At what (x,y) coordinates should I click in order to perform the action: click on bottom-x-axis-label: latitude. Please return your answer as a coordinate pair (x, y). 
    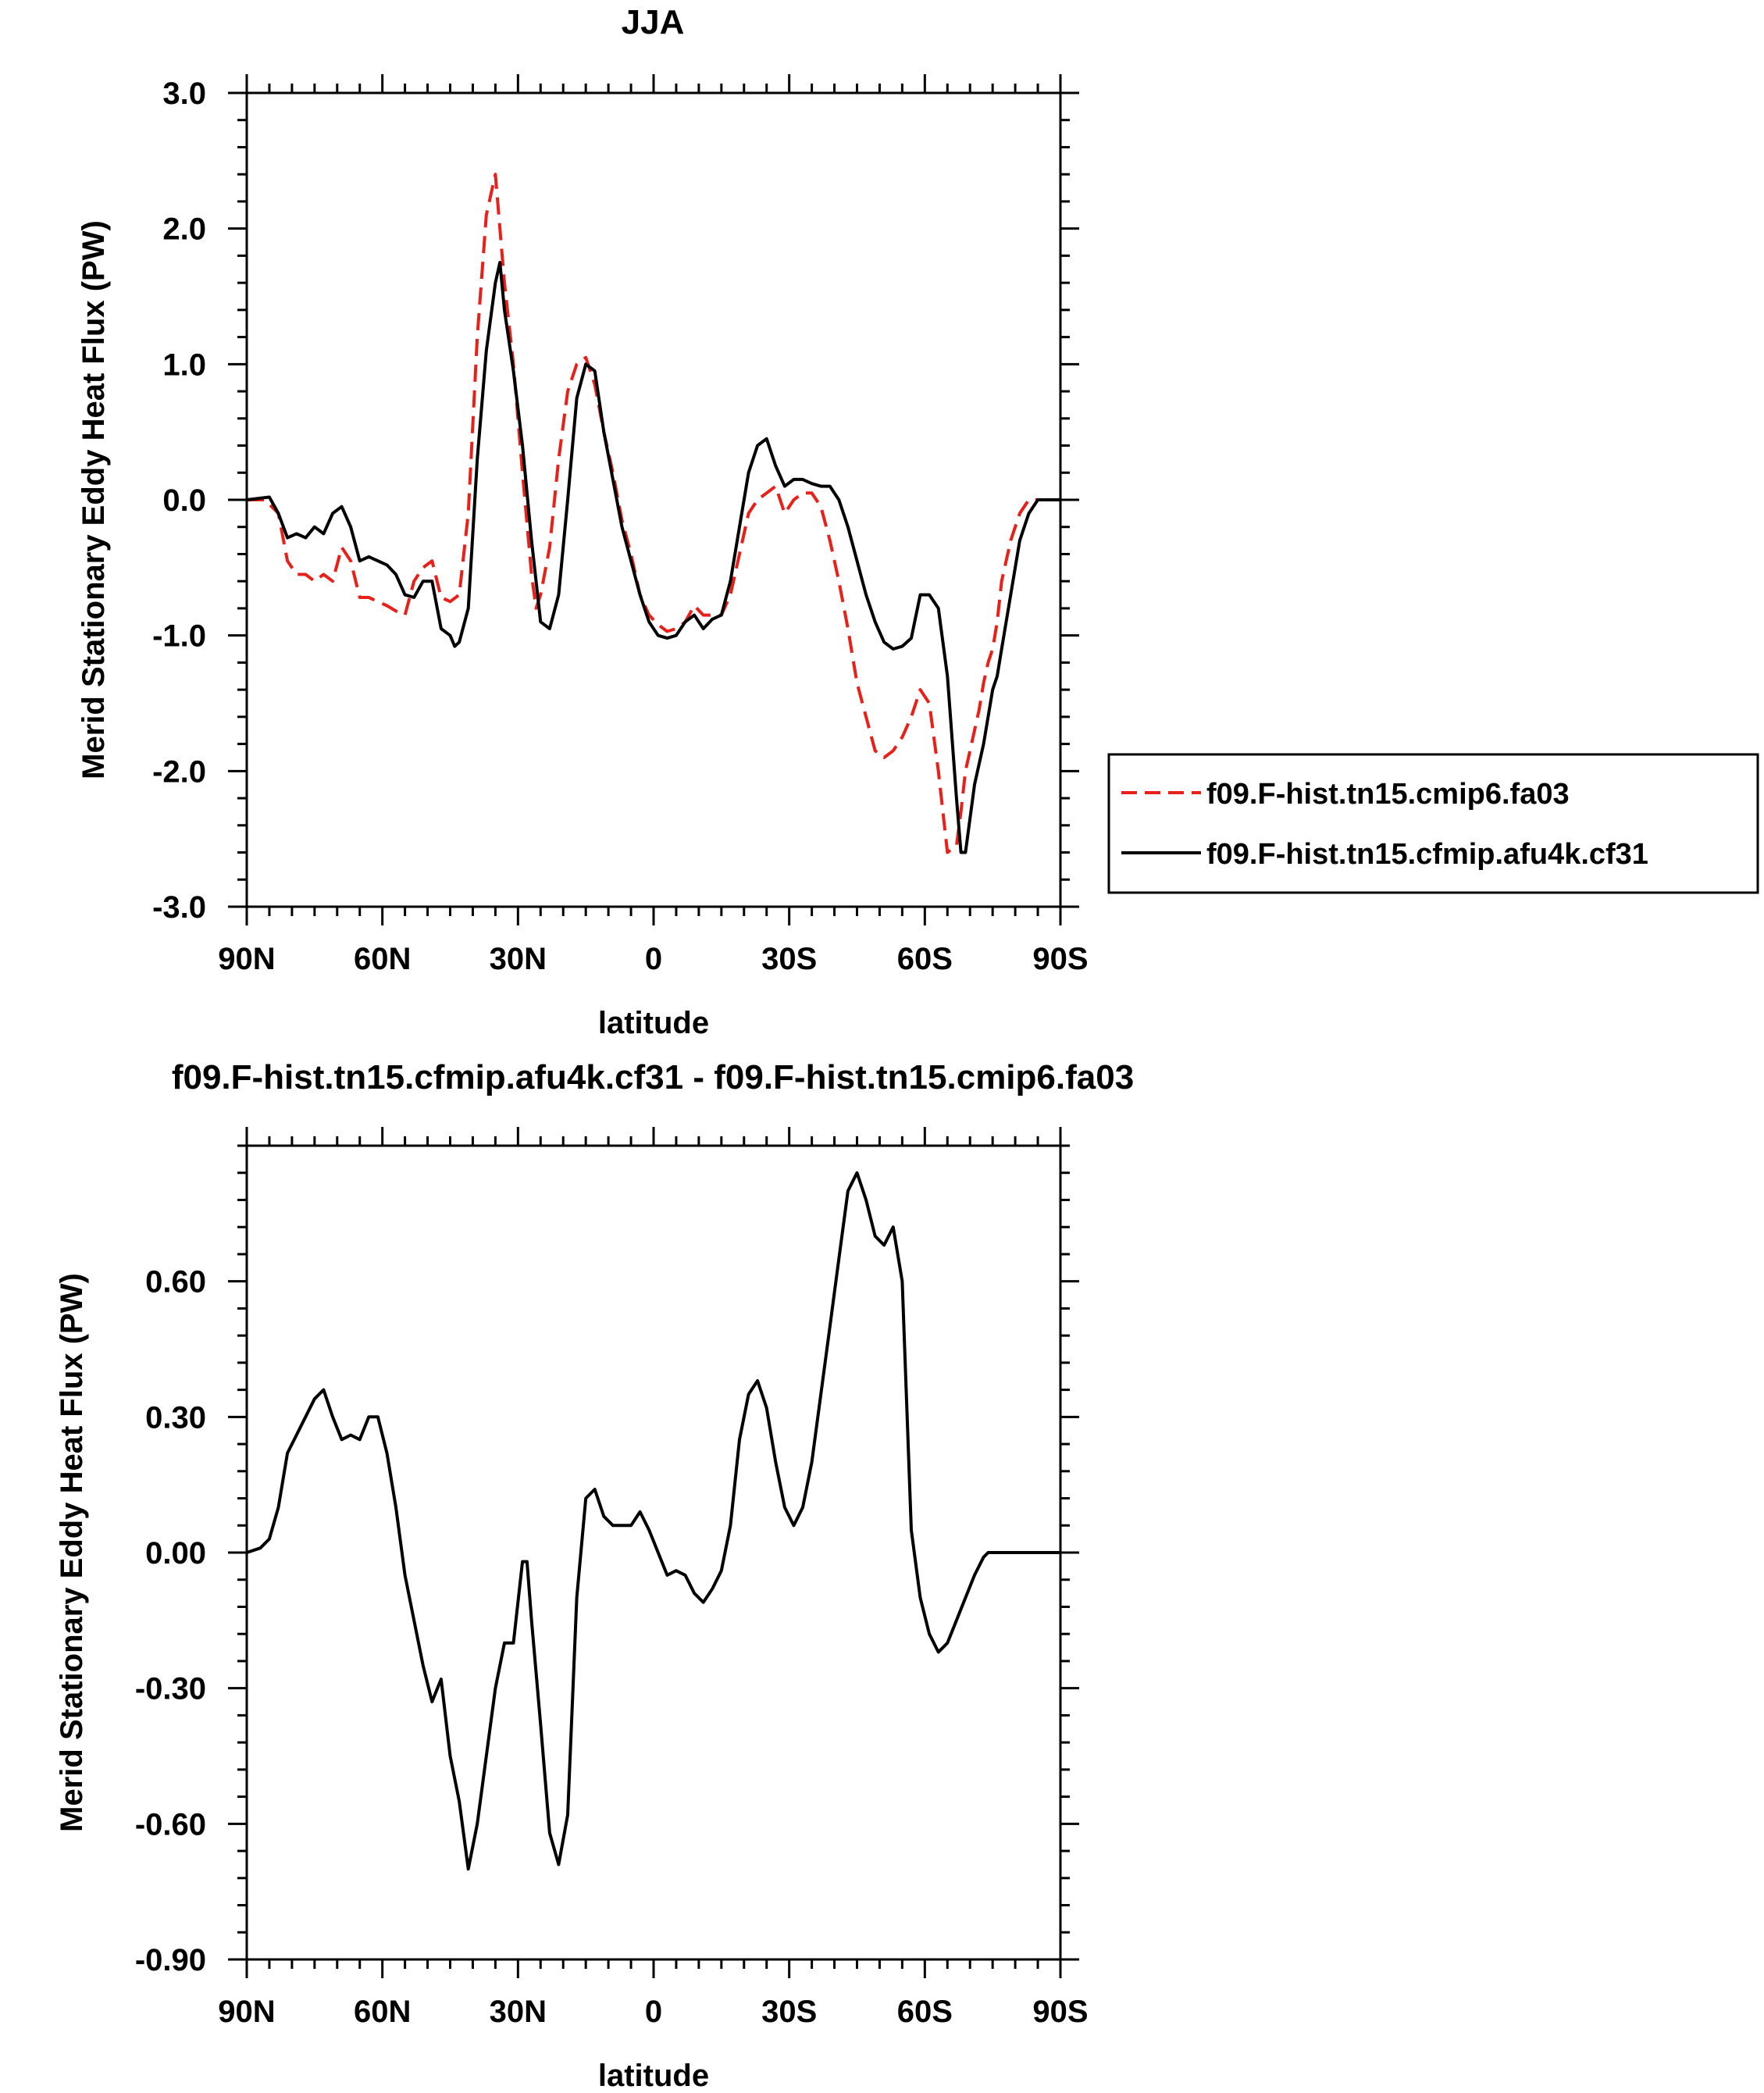
    Looking at the image, I should click on (653, 2076).